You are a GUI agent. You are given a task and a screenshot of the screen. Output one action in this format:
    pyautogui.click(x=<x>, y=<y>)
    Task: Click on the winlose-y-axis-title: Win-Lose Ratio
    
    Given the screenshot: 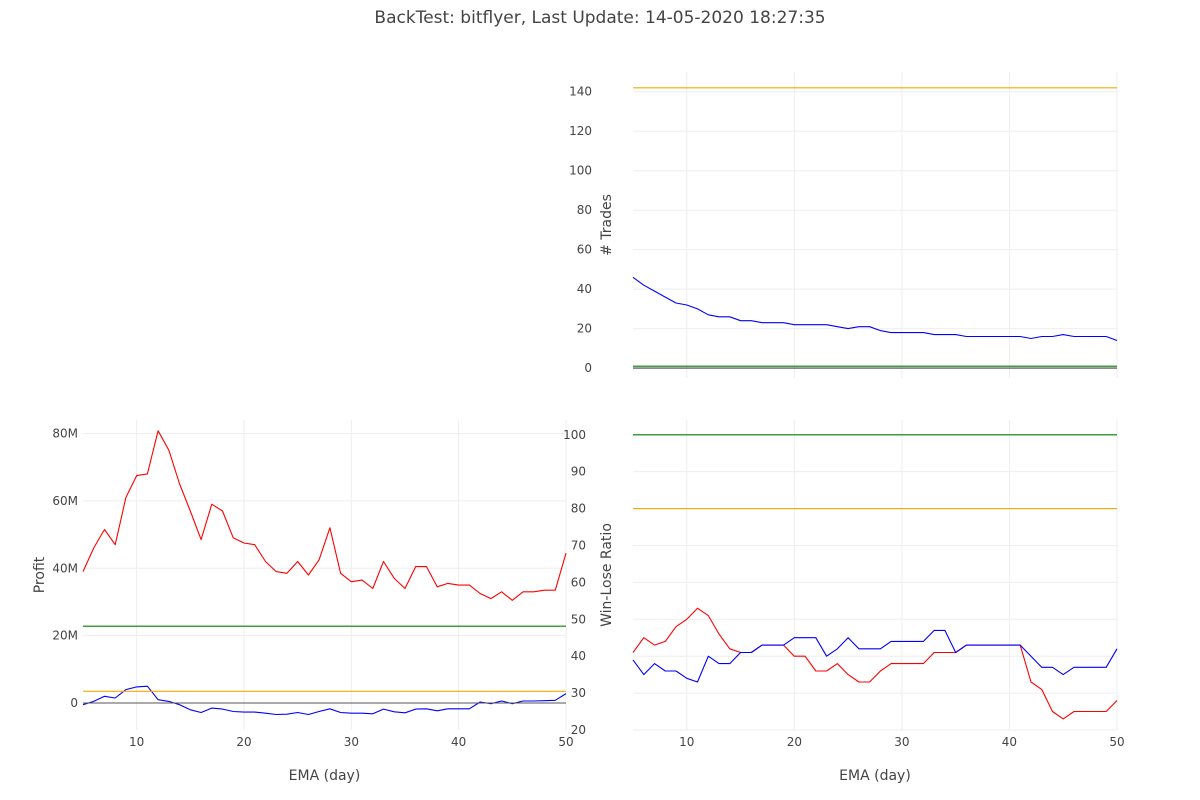 What is the action you would take?
    pyautogui.click(x=607, y=575)
    